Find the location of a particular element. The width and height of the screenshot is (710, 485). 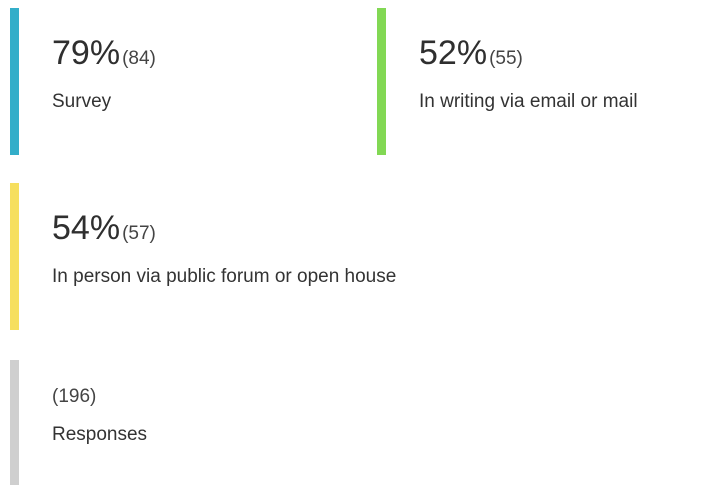

count: (55) is located at coordinates (506, 58).